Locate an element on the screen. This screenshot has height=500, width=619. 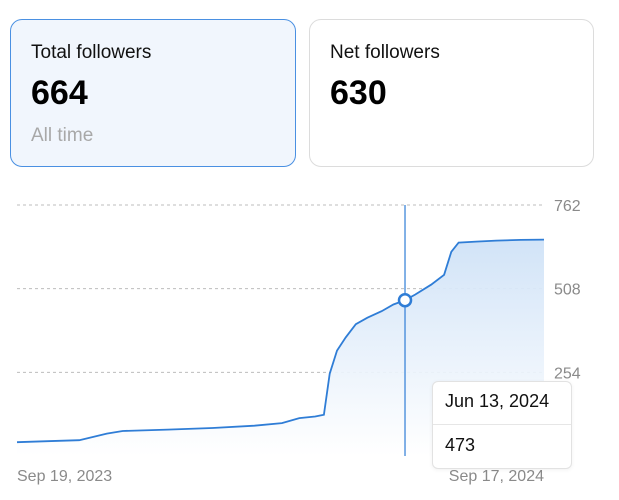
tooltip-divider is located at coordinates (502, 424).